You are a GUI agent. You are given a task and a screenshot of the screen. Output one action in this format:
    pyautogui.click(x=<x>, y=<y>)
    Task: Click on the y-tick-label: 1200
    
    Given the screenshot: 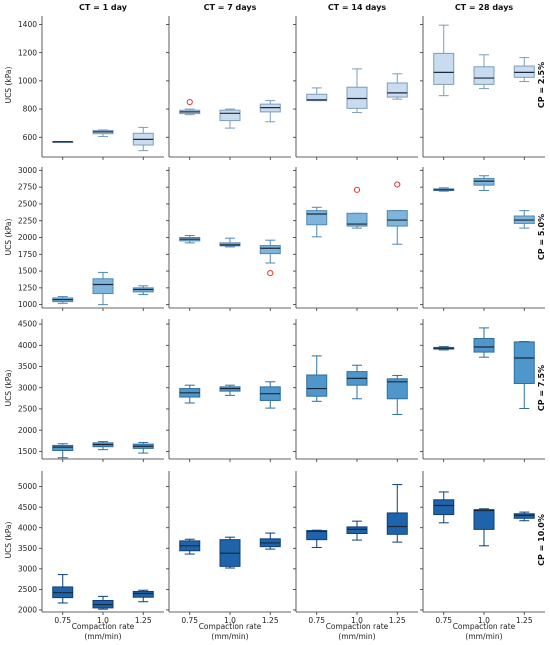 What is the action you would take?
    pyautogui.click(x=27, y=52)
    